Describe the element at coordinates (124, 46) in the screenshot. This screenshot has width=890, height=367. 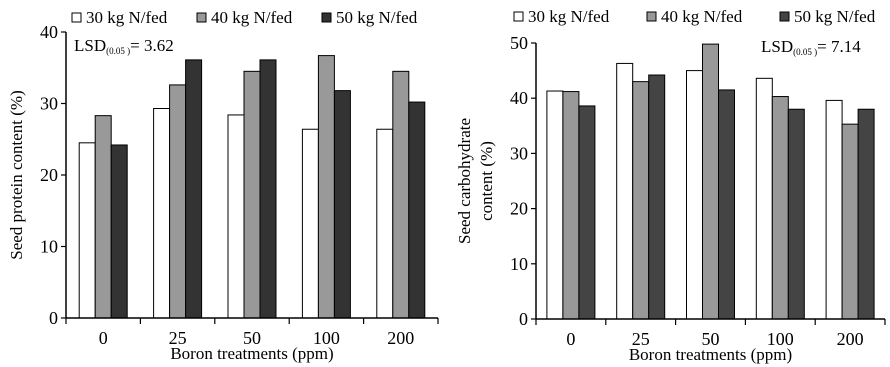
I see `lsd-annotation: LSD(0.05 )= 3.62` at that location.